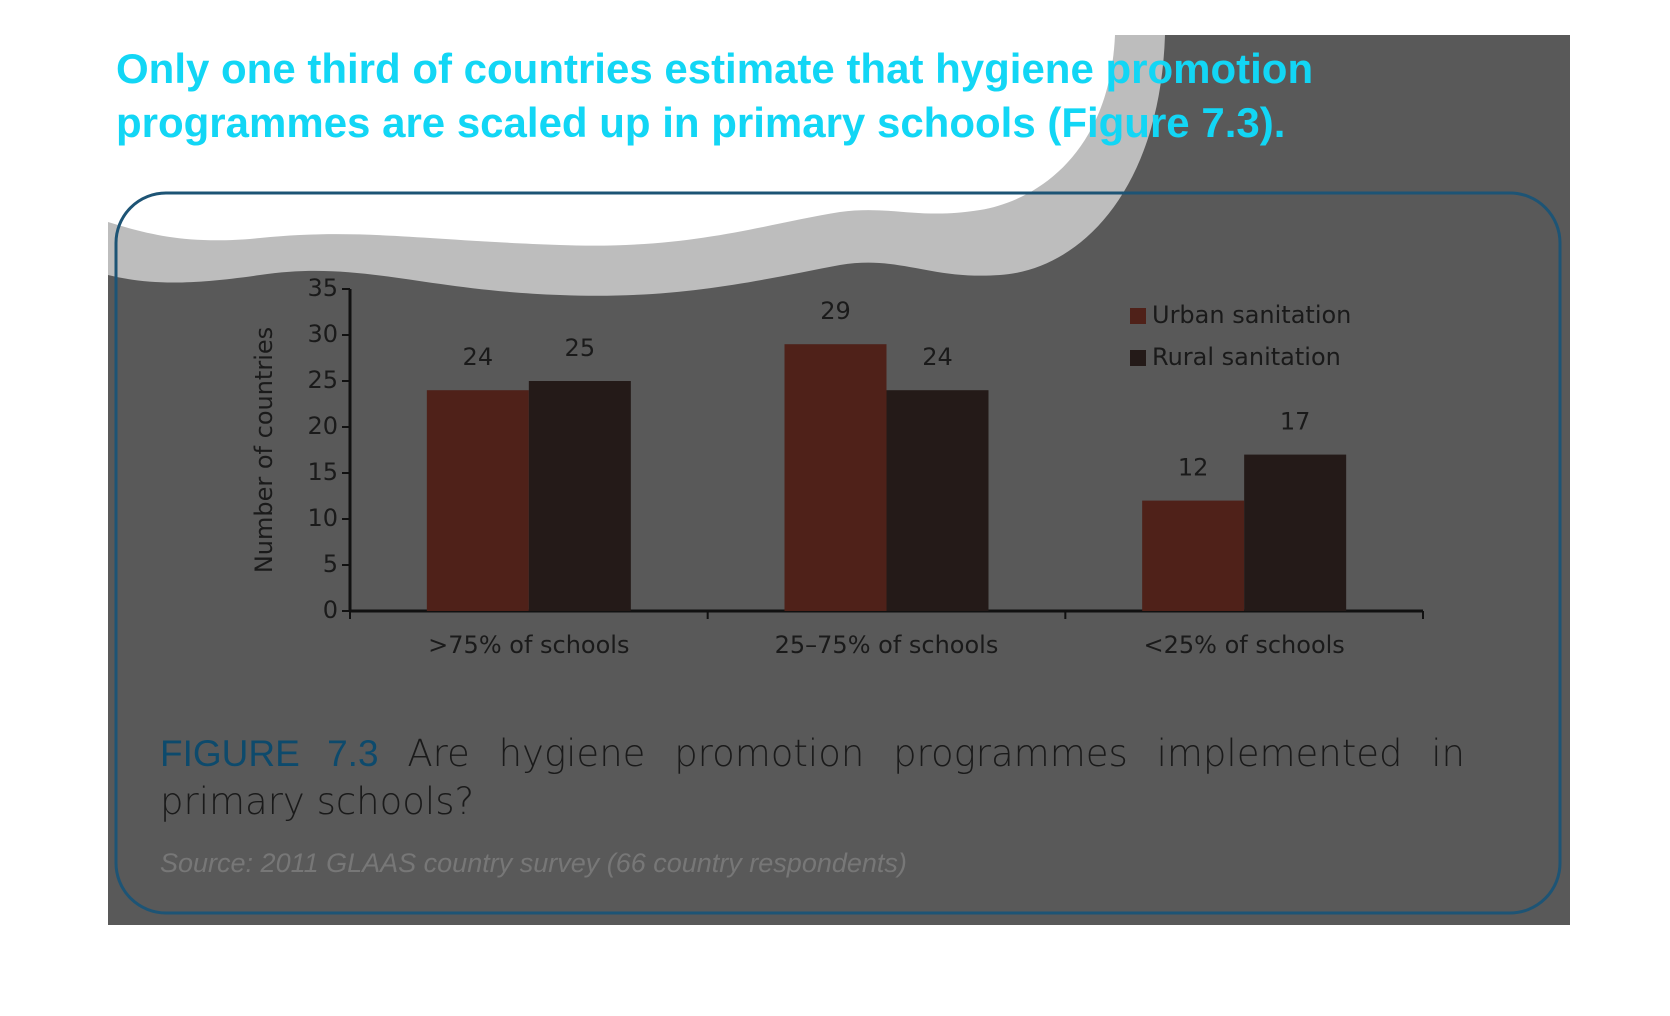 This screenshot has width=1670, height=1016. What do you see at coordinates (1251, 315) in the screenshot?
I see `legend-label: Urban sanitation` at bounding box center [1251, 315].